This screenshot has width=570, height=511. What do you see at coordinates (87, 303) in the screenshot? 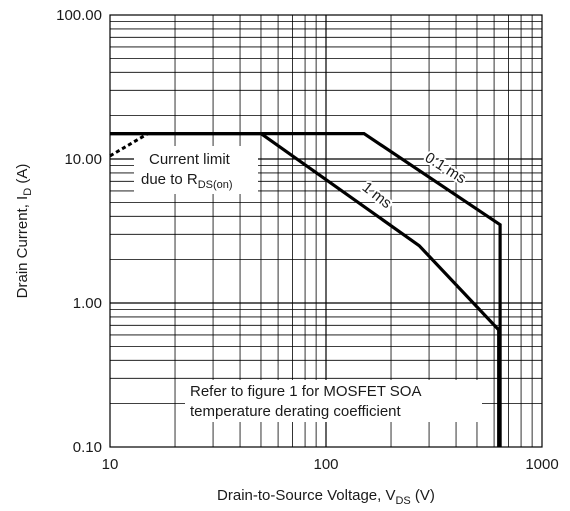
I see `y-tick-label: 1.00` at bounding box center [87, 303].